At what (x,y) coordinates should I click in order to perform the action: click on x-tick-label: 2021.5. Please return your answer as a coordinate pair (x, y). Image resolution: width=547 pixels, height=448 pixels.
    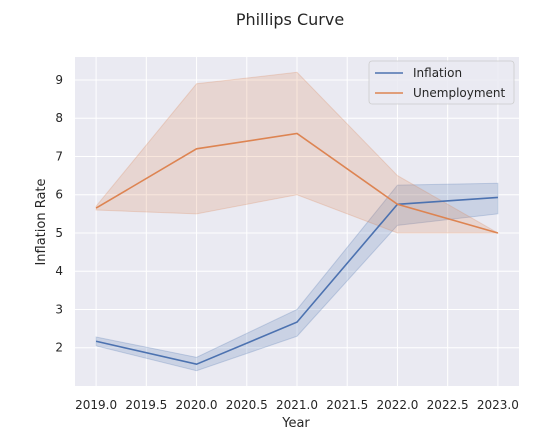
    Looking at the image, I should click on (347, 405).